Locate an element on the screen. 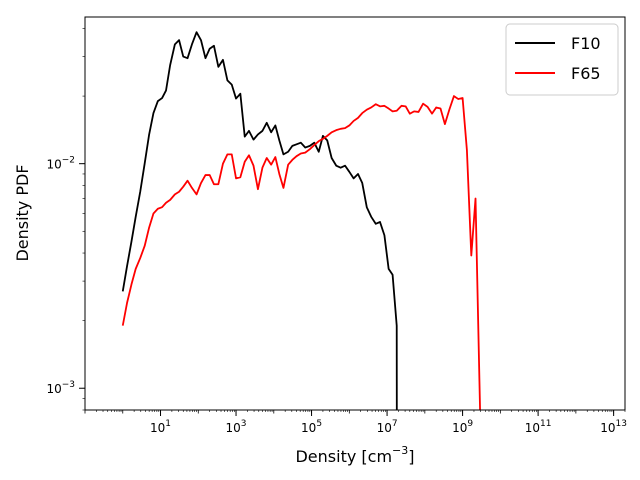 This screenshot has height=480, width=640. y-tick-label: 10⁻² is located at coordinates (60, 164).